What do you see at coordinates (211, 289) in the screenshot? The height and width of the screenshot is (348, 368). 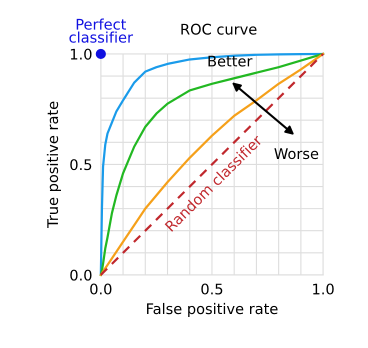 I see `x-tick-label: 0.5` at bounding box center [211, 289].